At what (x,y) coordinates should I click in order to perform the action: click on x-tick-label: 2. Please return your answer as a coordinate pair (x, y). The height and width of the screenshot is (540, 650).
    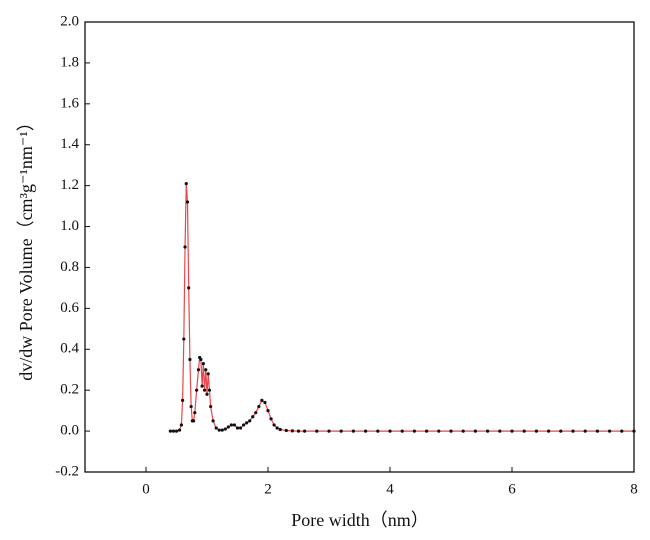
    Looking at the image, I should click on (268, 489).